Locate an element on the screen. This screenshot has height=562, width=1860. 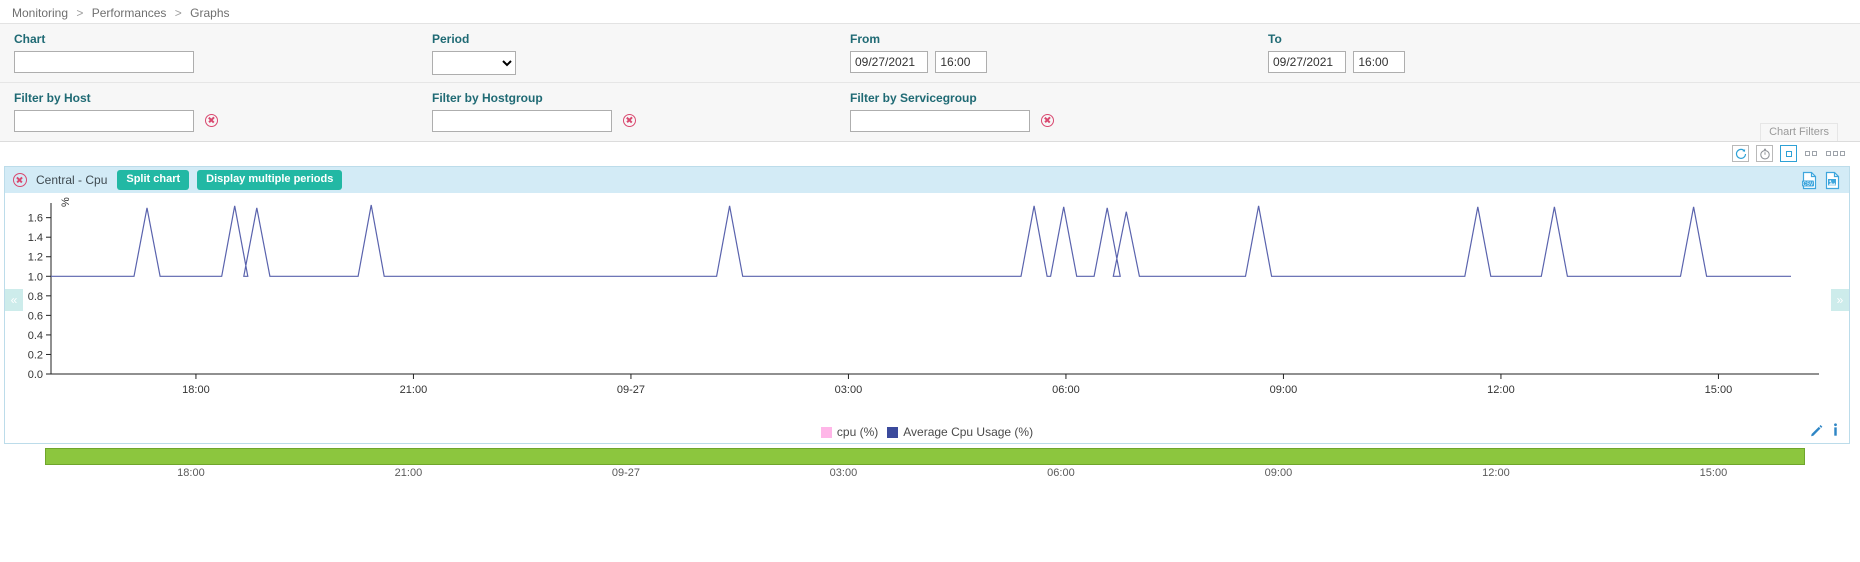
breadcrumb: Monitoring > Performances > Graphs is located at coordinates (930, 12).